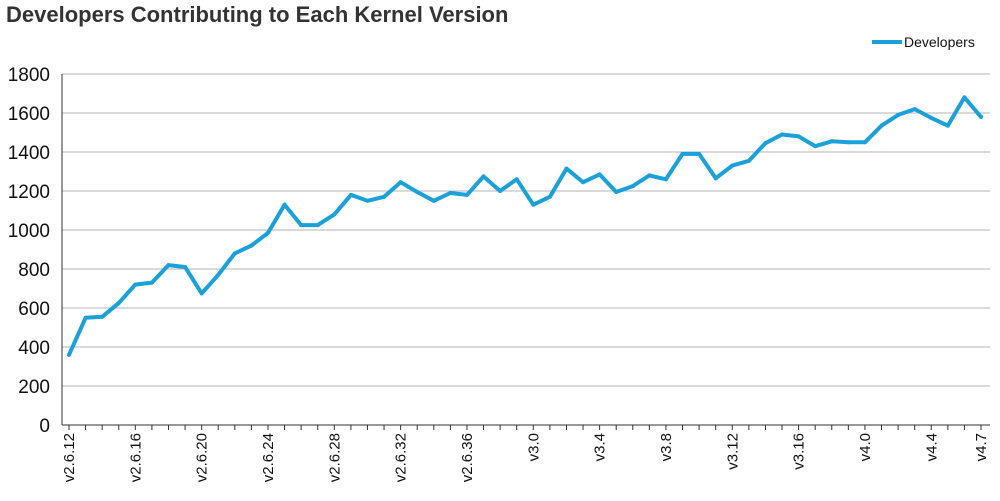 The width and height of the screenshot is (1000, 501). What do you see at coordinates (29, 153) in the screenshot?
I see `y-tick-label: 1400` at bounding box center [29, 153].